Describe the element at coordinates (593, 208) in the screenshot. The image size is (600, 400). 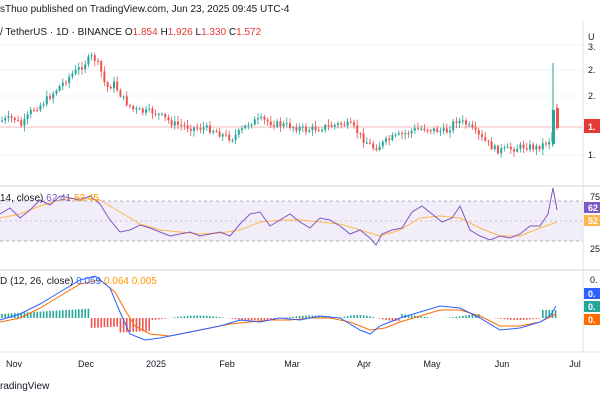
I see `rsi-badge-text: 62` at that location.